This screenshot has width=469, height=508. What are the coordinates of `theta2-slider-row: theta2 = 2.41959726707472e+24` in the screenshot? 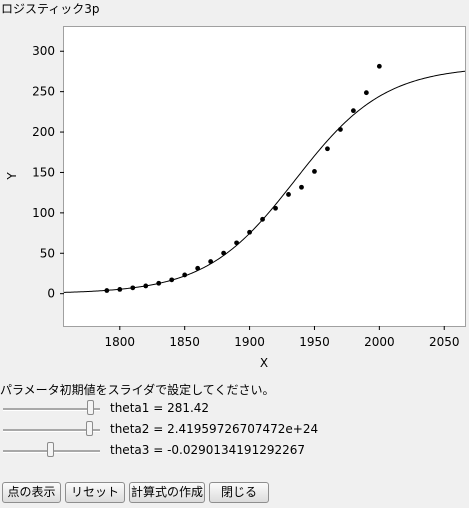 It's located at (234, 430).